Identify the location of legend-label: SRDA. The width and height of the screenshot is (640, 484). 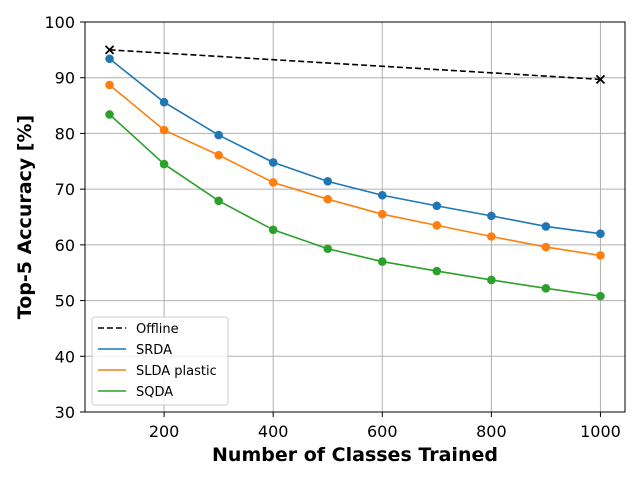
(154, 350).